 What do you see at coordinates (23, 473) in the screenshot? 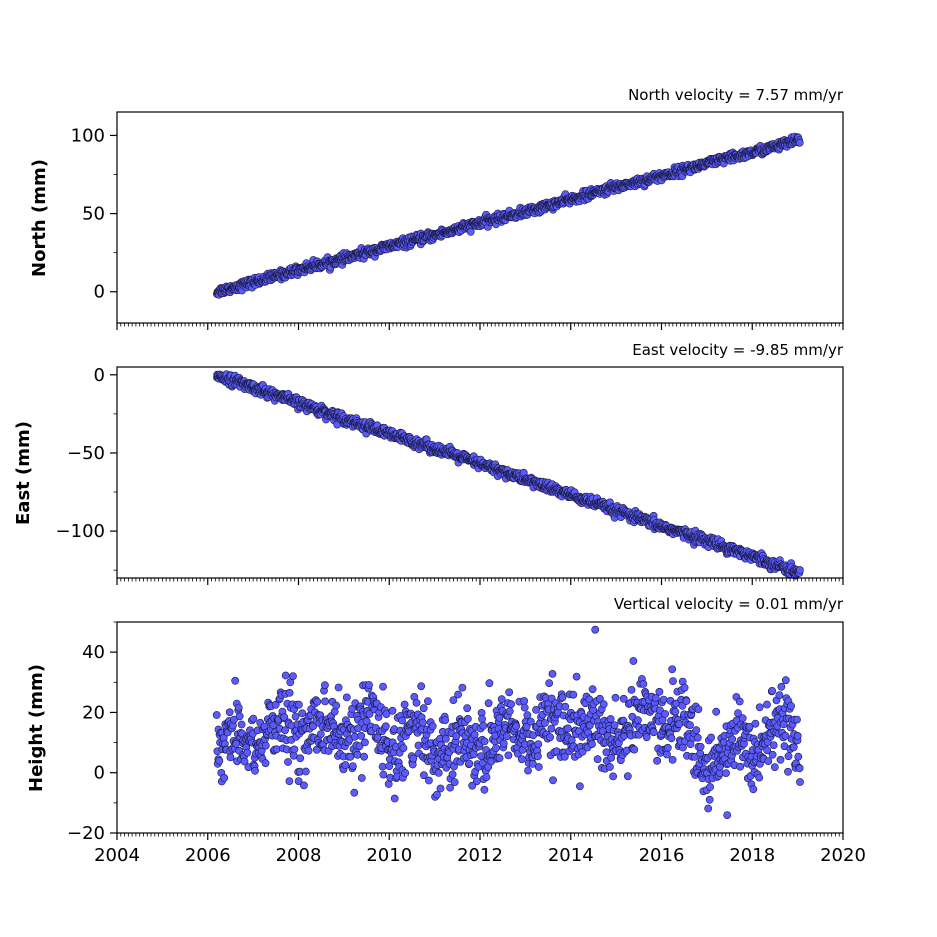
I see `east-ylabel: East (mm)` at bounding box center [23, 473].